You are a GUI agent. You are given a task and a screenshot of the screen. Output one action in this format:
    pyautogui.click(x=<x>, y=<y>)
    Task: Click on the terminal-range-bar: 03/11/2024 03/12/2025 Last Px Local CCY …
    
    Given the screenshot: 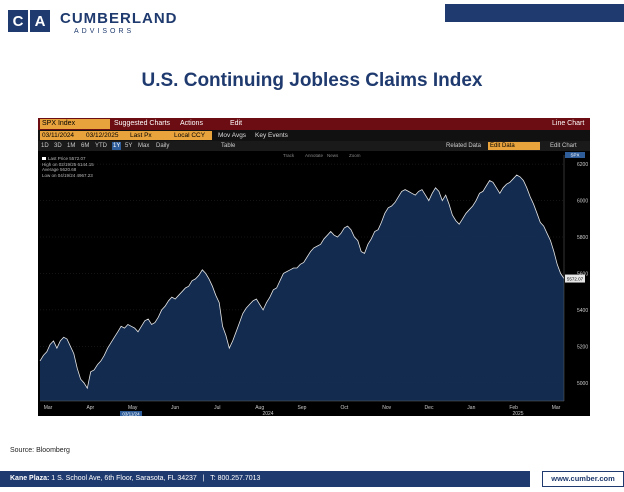 What is the action you would take?
    pyautogui.click(x=314, y=135)
    